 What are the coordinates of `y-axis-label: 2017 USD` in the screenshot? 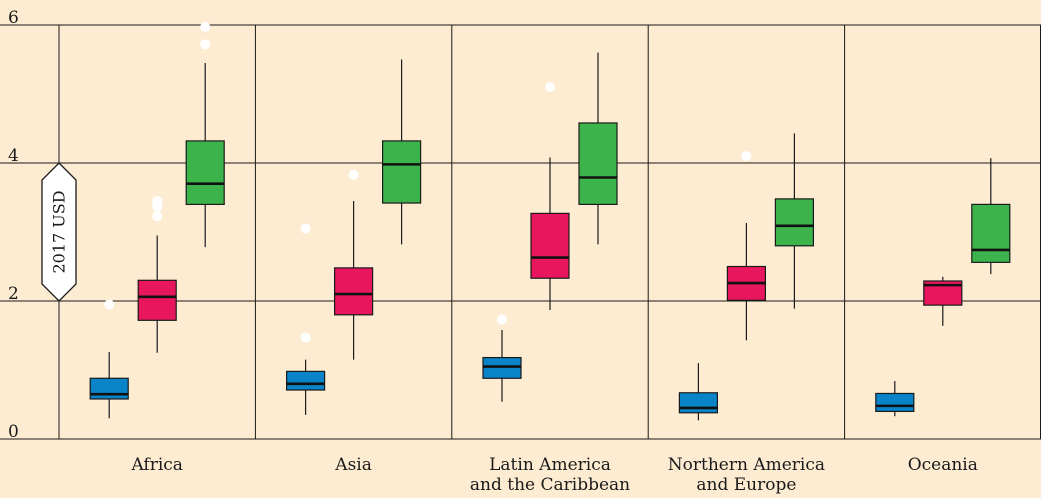 It's located at (59, 231).